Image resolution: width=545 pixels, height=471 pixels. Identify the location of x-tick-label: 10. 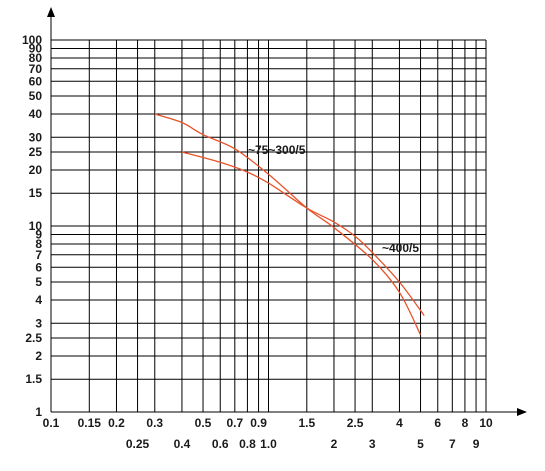
(486, 423).